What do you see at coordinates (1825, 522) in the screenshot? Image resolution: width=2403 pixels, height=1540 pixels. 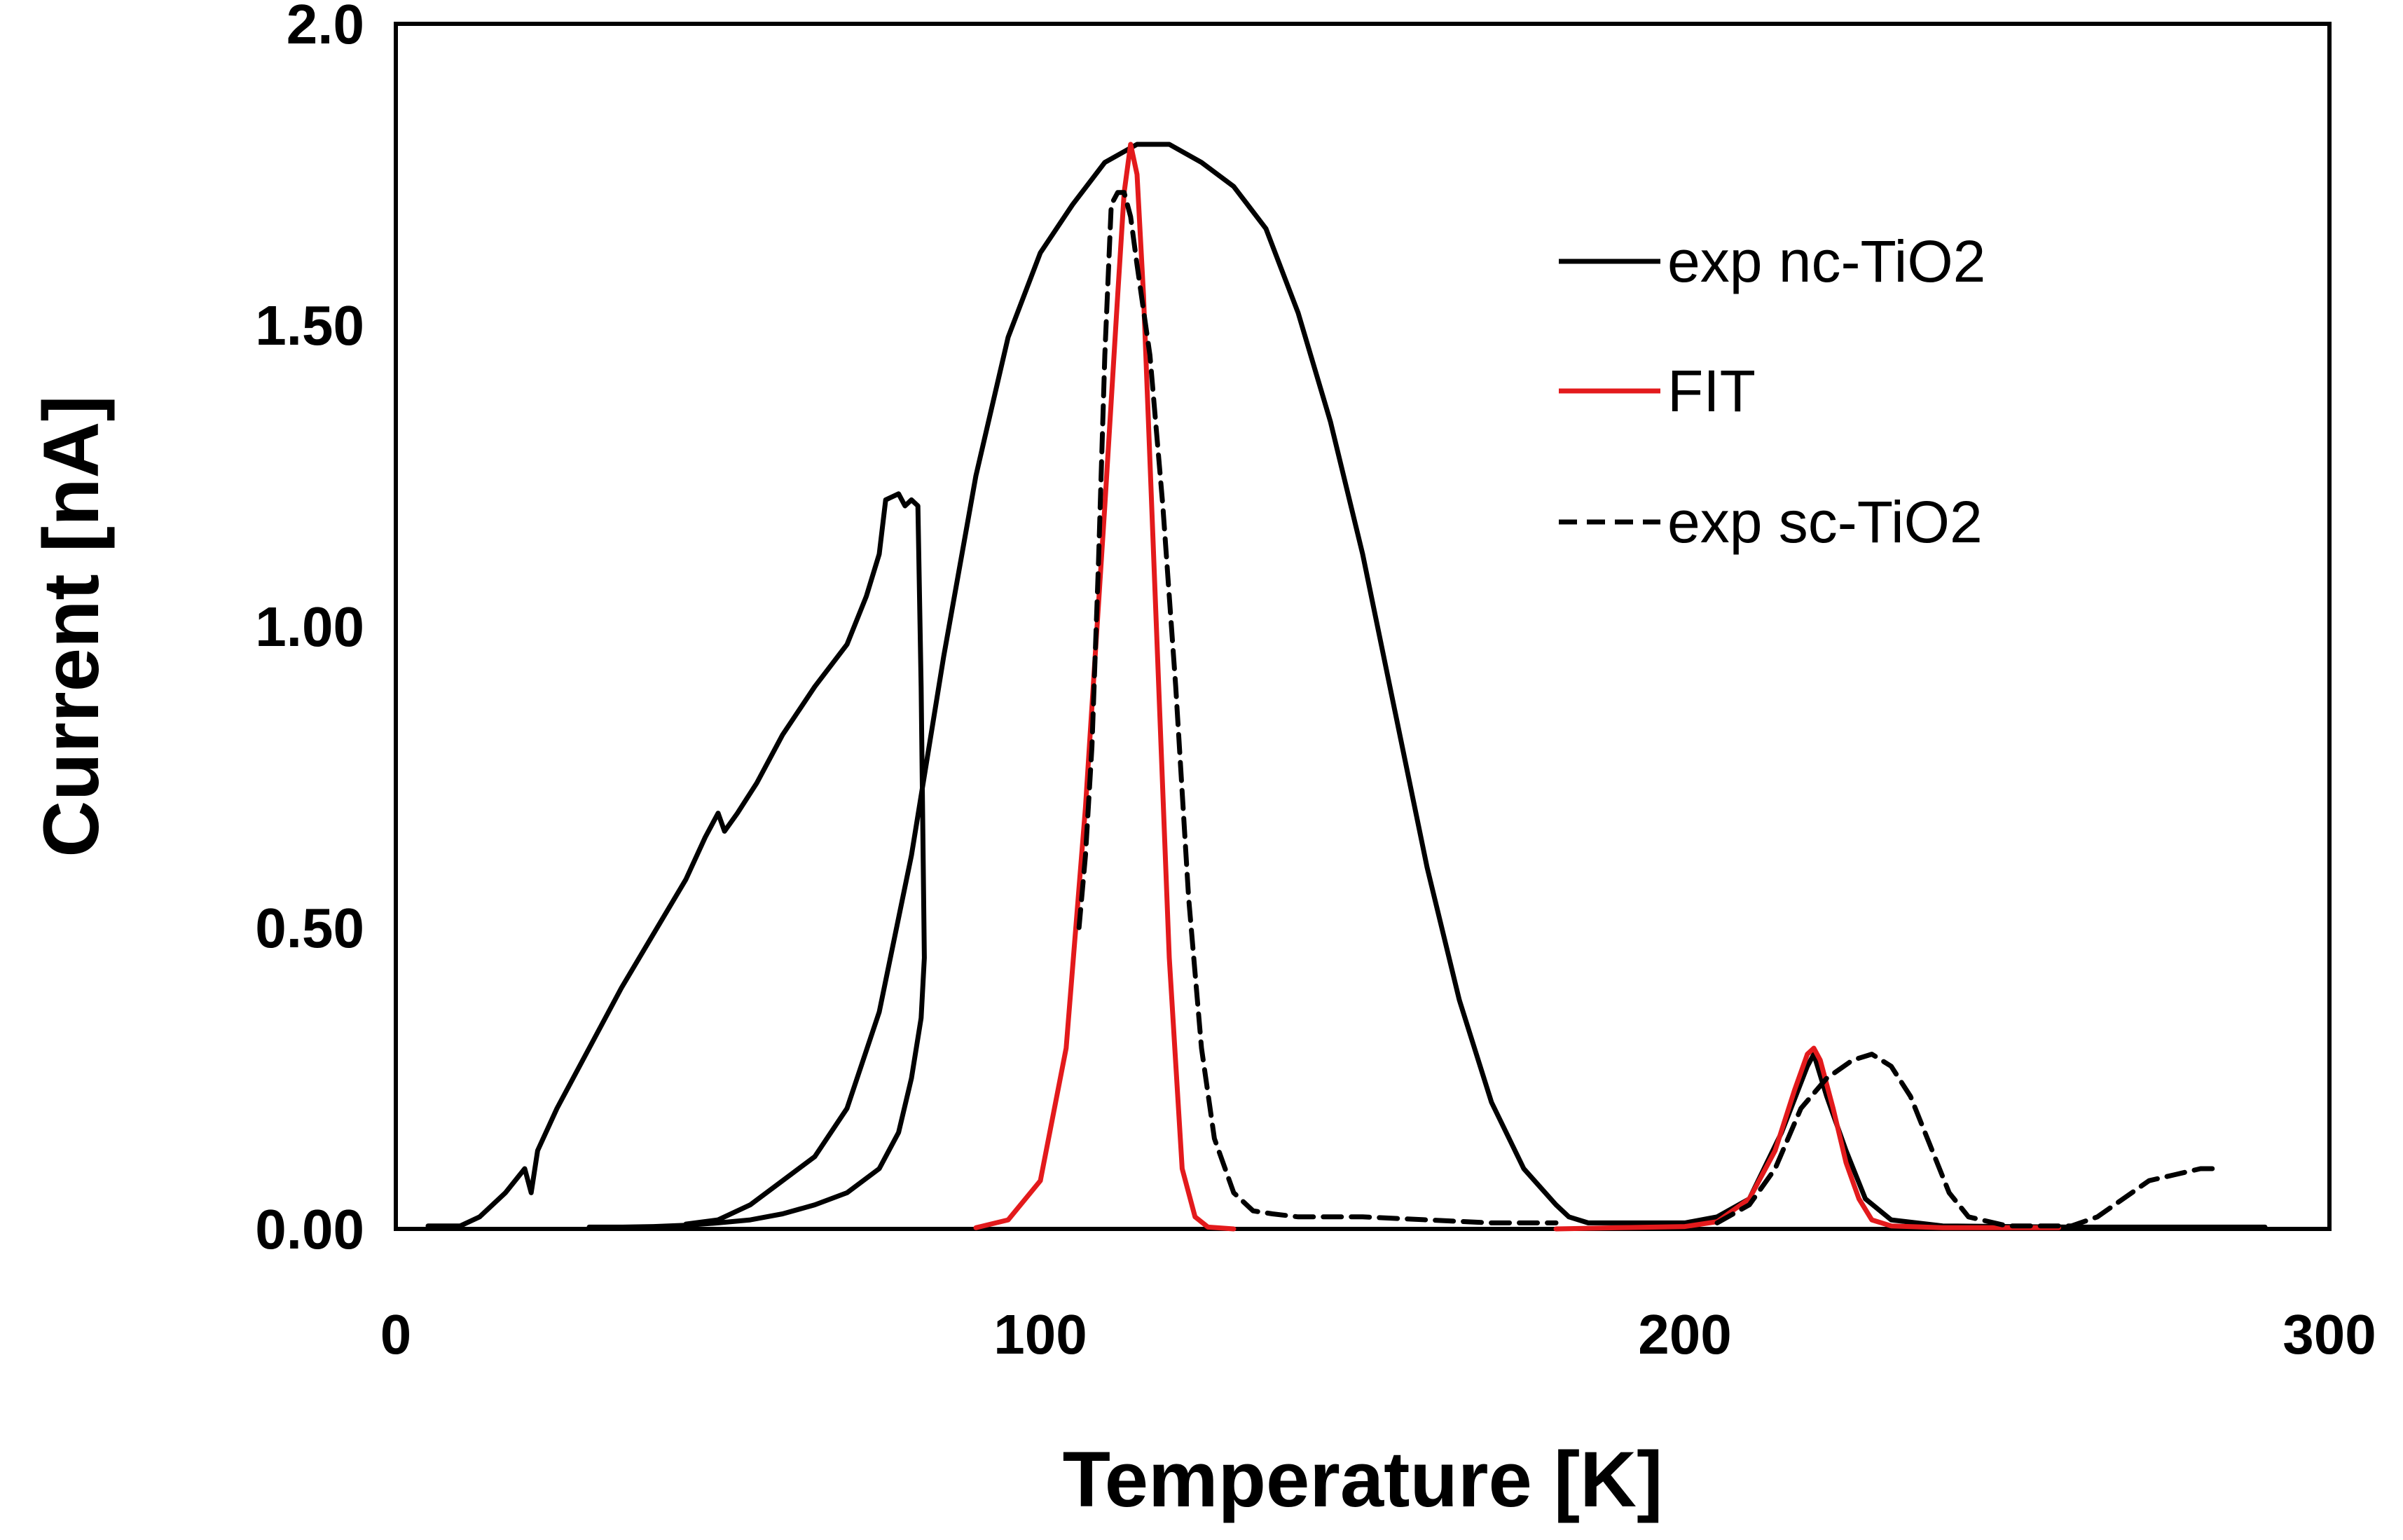 I see `legend-label-exp-sc: exp sc-TiO2` at bounding box center [1825, 522].